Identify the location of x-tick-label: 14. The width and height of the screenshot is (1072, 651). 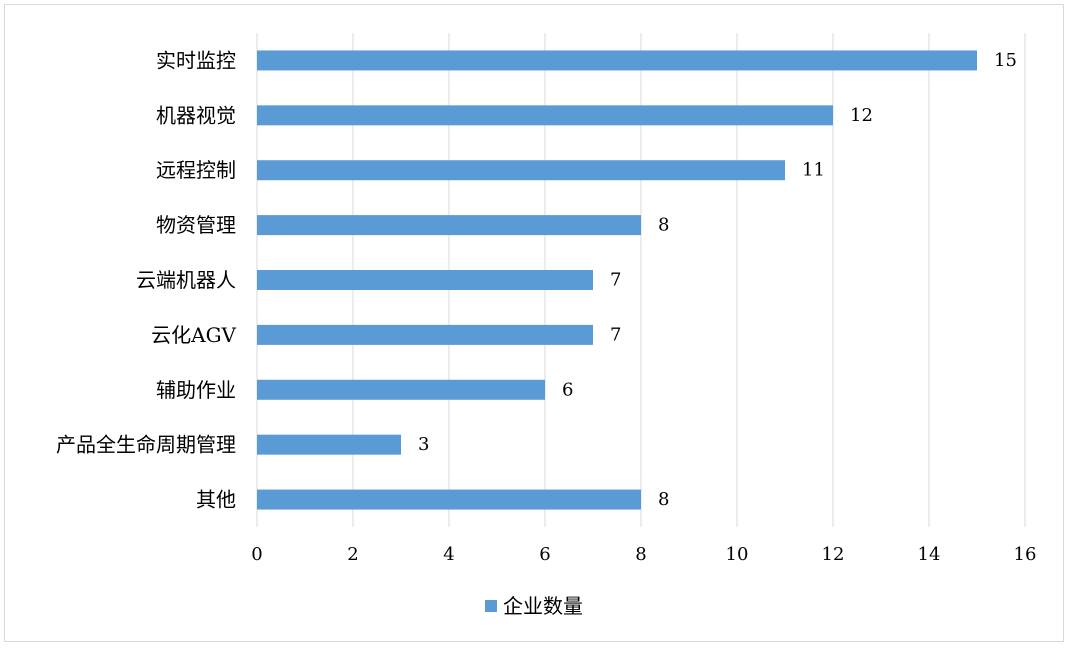
(929, 554).